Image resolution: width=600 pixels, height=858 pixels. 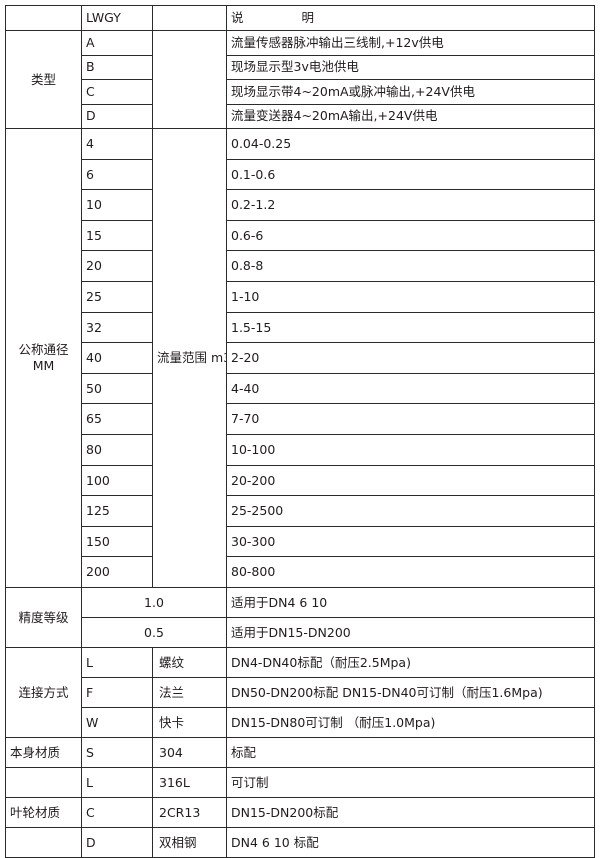 What do you see at coordinates (410, 782) in the screenshot?
I see `cell-description: 可订制` at bounding box center [410, 782].